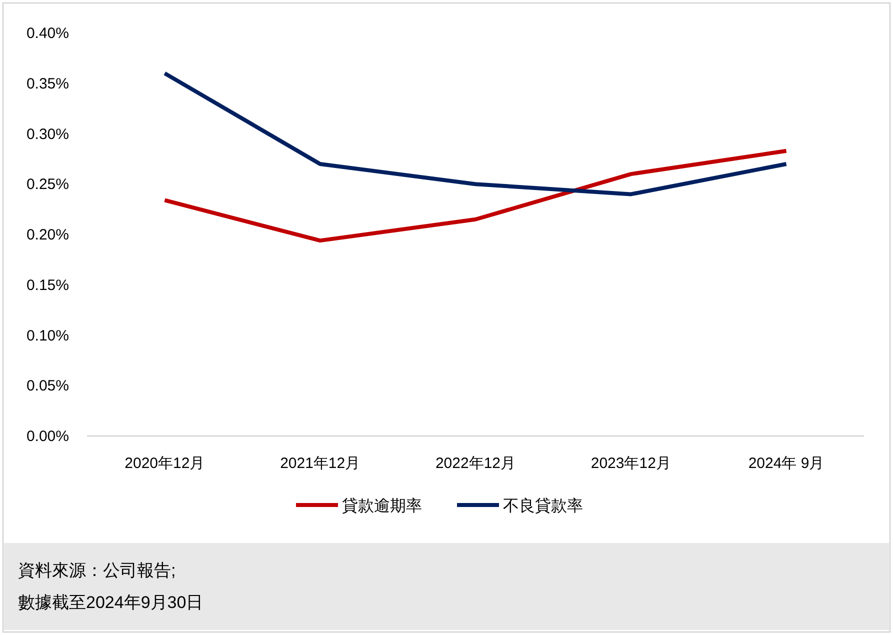 Image resolution: width=893 pixels, height=635 pixels. I want to click on y-tick-label: 0.05%, so click(47, 386).